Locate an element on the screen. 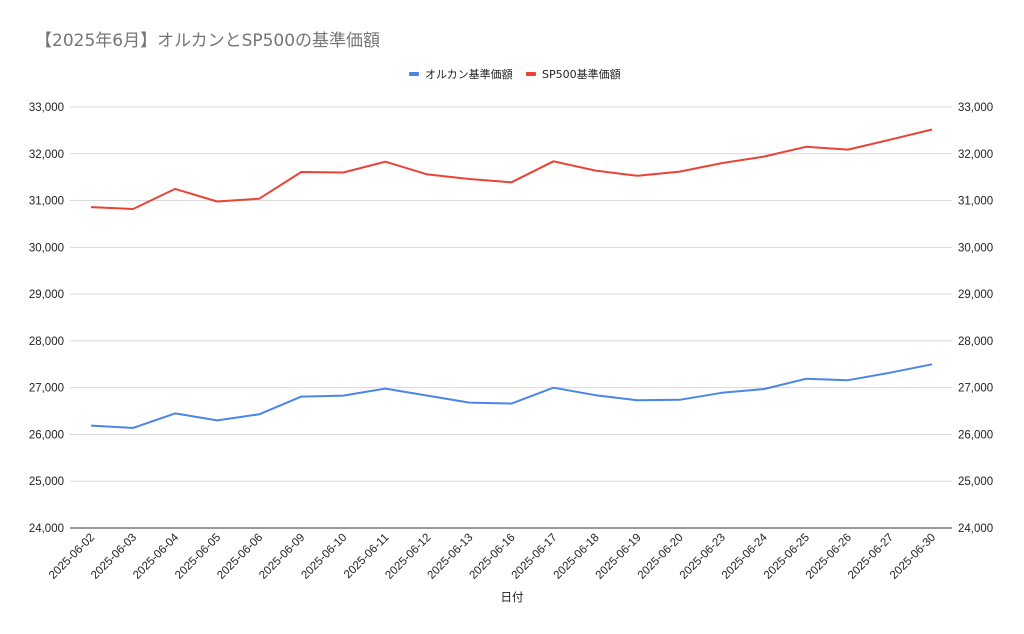  y-tick-label-left: 30,000 is located at coordinates (46, 248).